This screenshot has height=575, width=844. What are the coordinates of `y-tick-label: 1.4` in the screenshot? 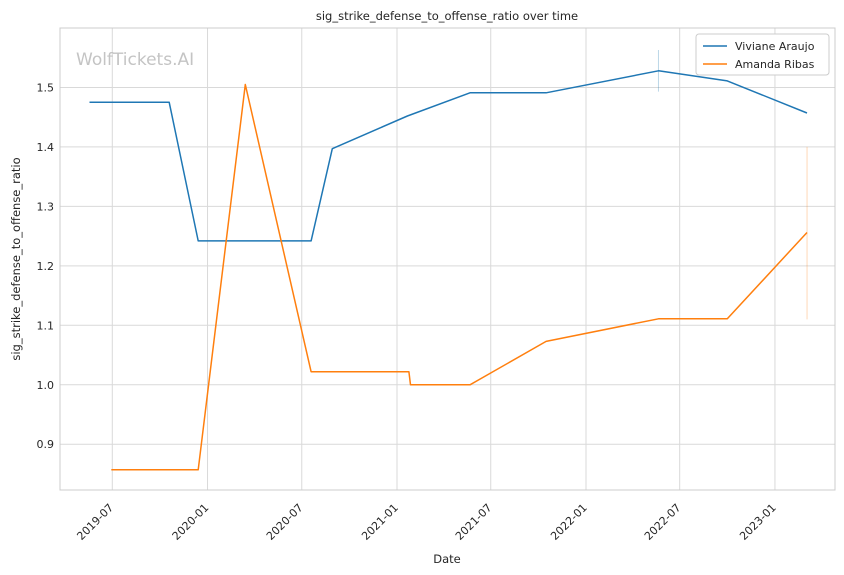 It's located at (46, 147).